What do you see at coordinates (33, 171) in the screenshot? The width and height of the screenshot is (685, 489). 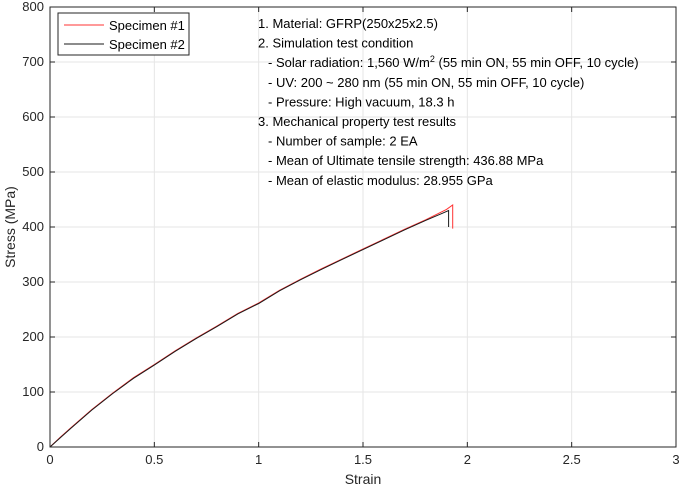 I see `y-tick-label: 500` at bounding box center [33, 171].